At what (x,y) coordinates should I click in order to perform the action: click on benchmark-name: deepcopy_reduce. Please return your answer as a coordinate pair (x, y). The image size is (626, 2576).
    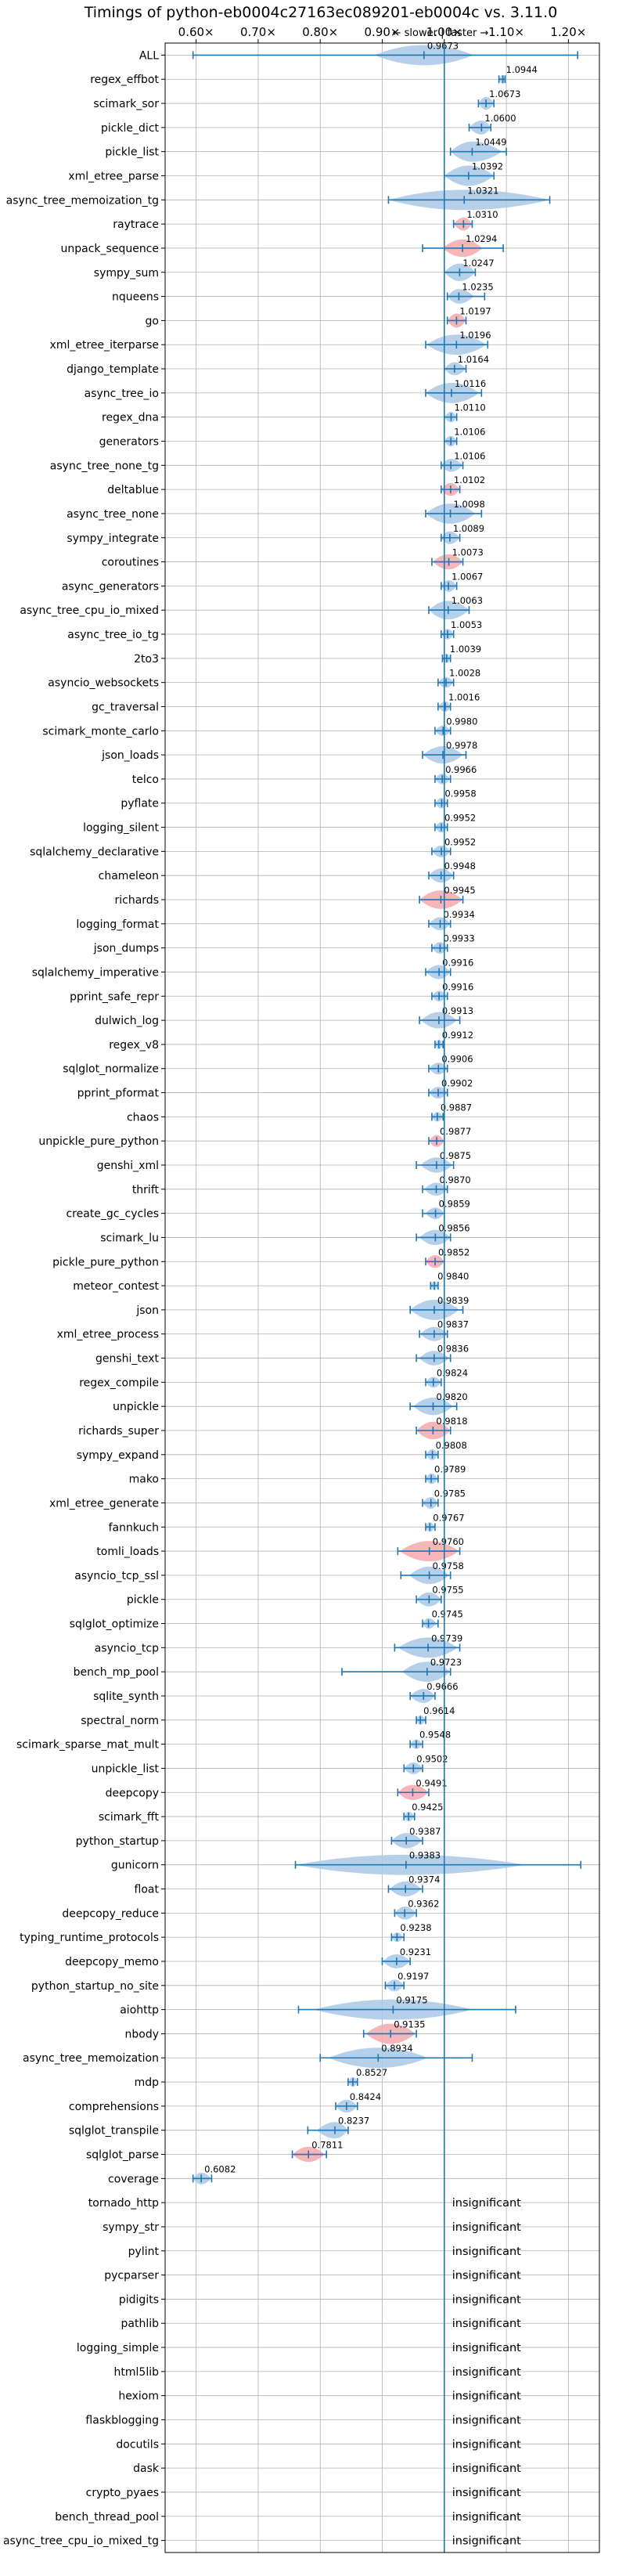
    Looking at the image, I should click on (110, 1913).